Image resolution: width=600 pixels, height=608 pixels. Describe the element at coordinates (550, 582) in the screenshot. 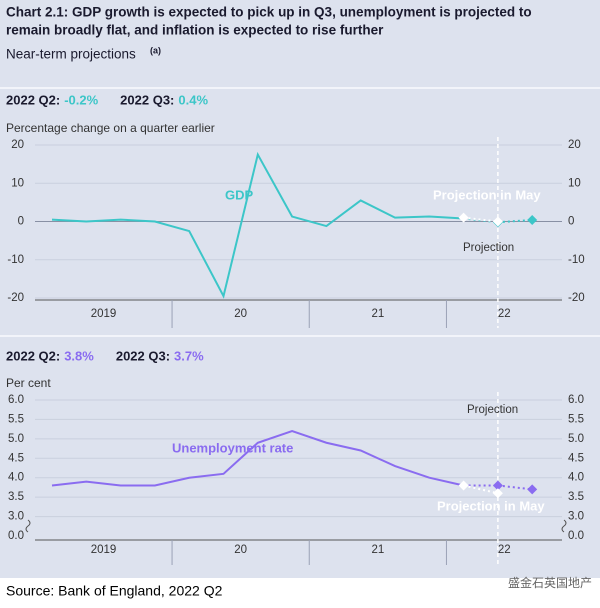

I see `watermark: 盛金石英国地产` at that location.